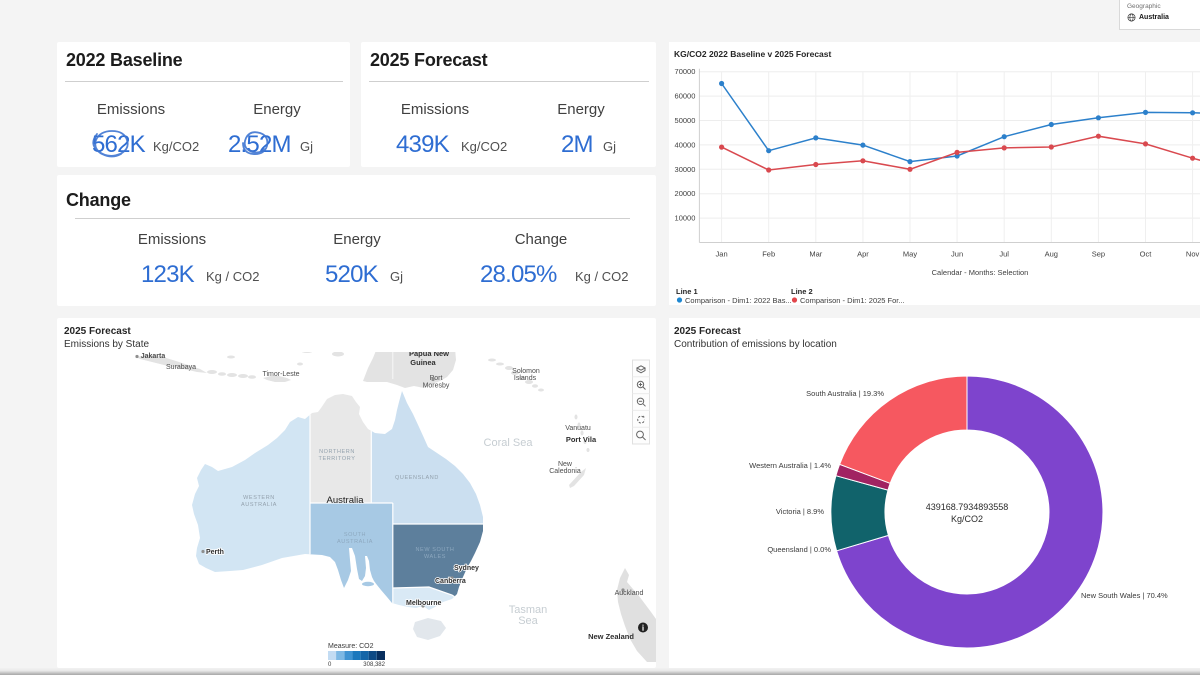  Describe the element at coordinates (450, 581) in the screenshot. I see `svg-text: Canberra` at that location.